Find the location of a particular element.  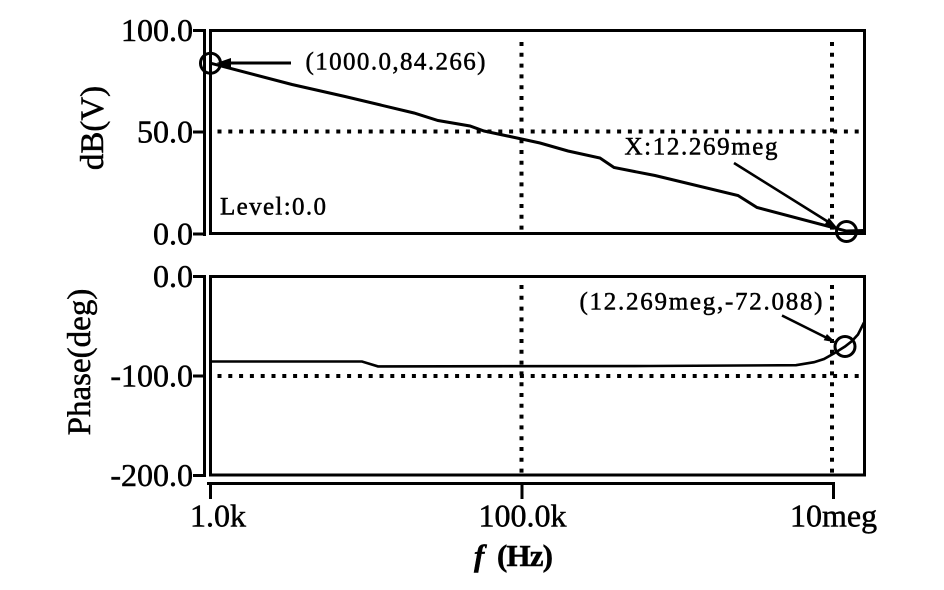

svg-text: Level:0.0 is located at coordinates (273, 207).